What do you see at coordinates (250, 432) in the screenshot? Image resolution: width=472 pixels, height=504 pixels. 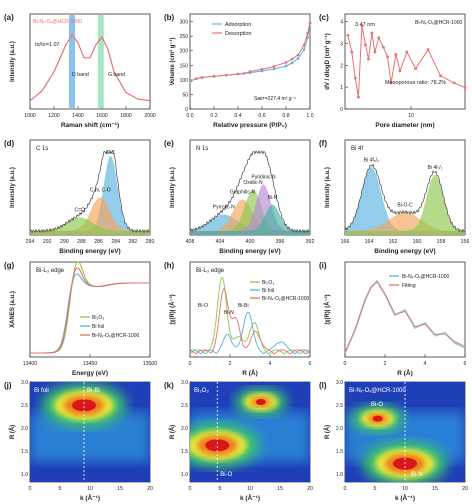 I see `wavelet-plot: Bi₂O₃ Bi-O` at bounding box center [250, 432].